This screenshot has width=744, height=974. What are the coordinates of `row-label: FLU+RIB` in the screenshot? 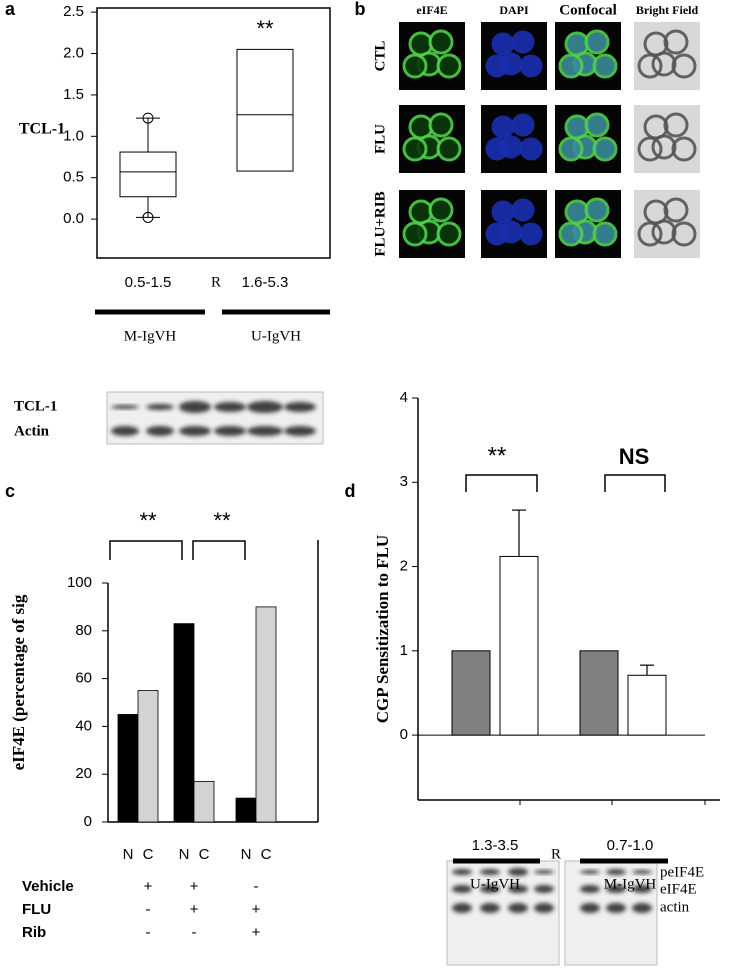 It's located at (380, 223).